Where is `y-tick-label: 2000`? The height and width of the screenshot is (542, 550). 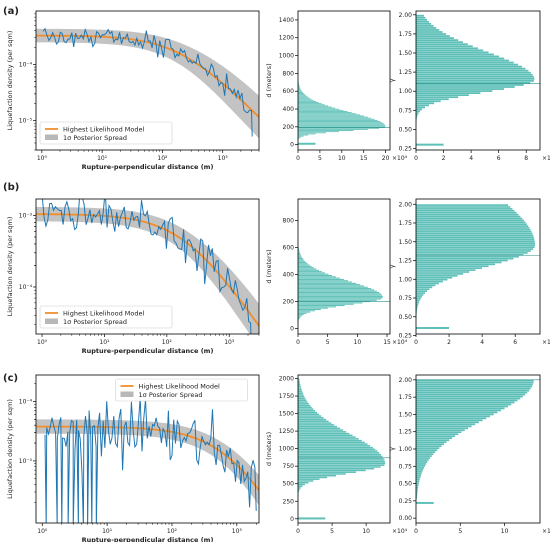 y-tick-label: 2000 is located at coordinates (286, 379).